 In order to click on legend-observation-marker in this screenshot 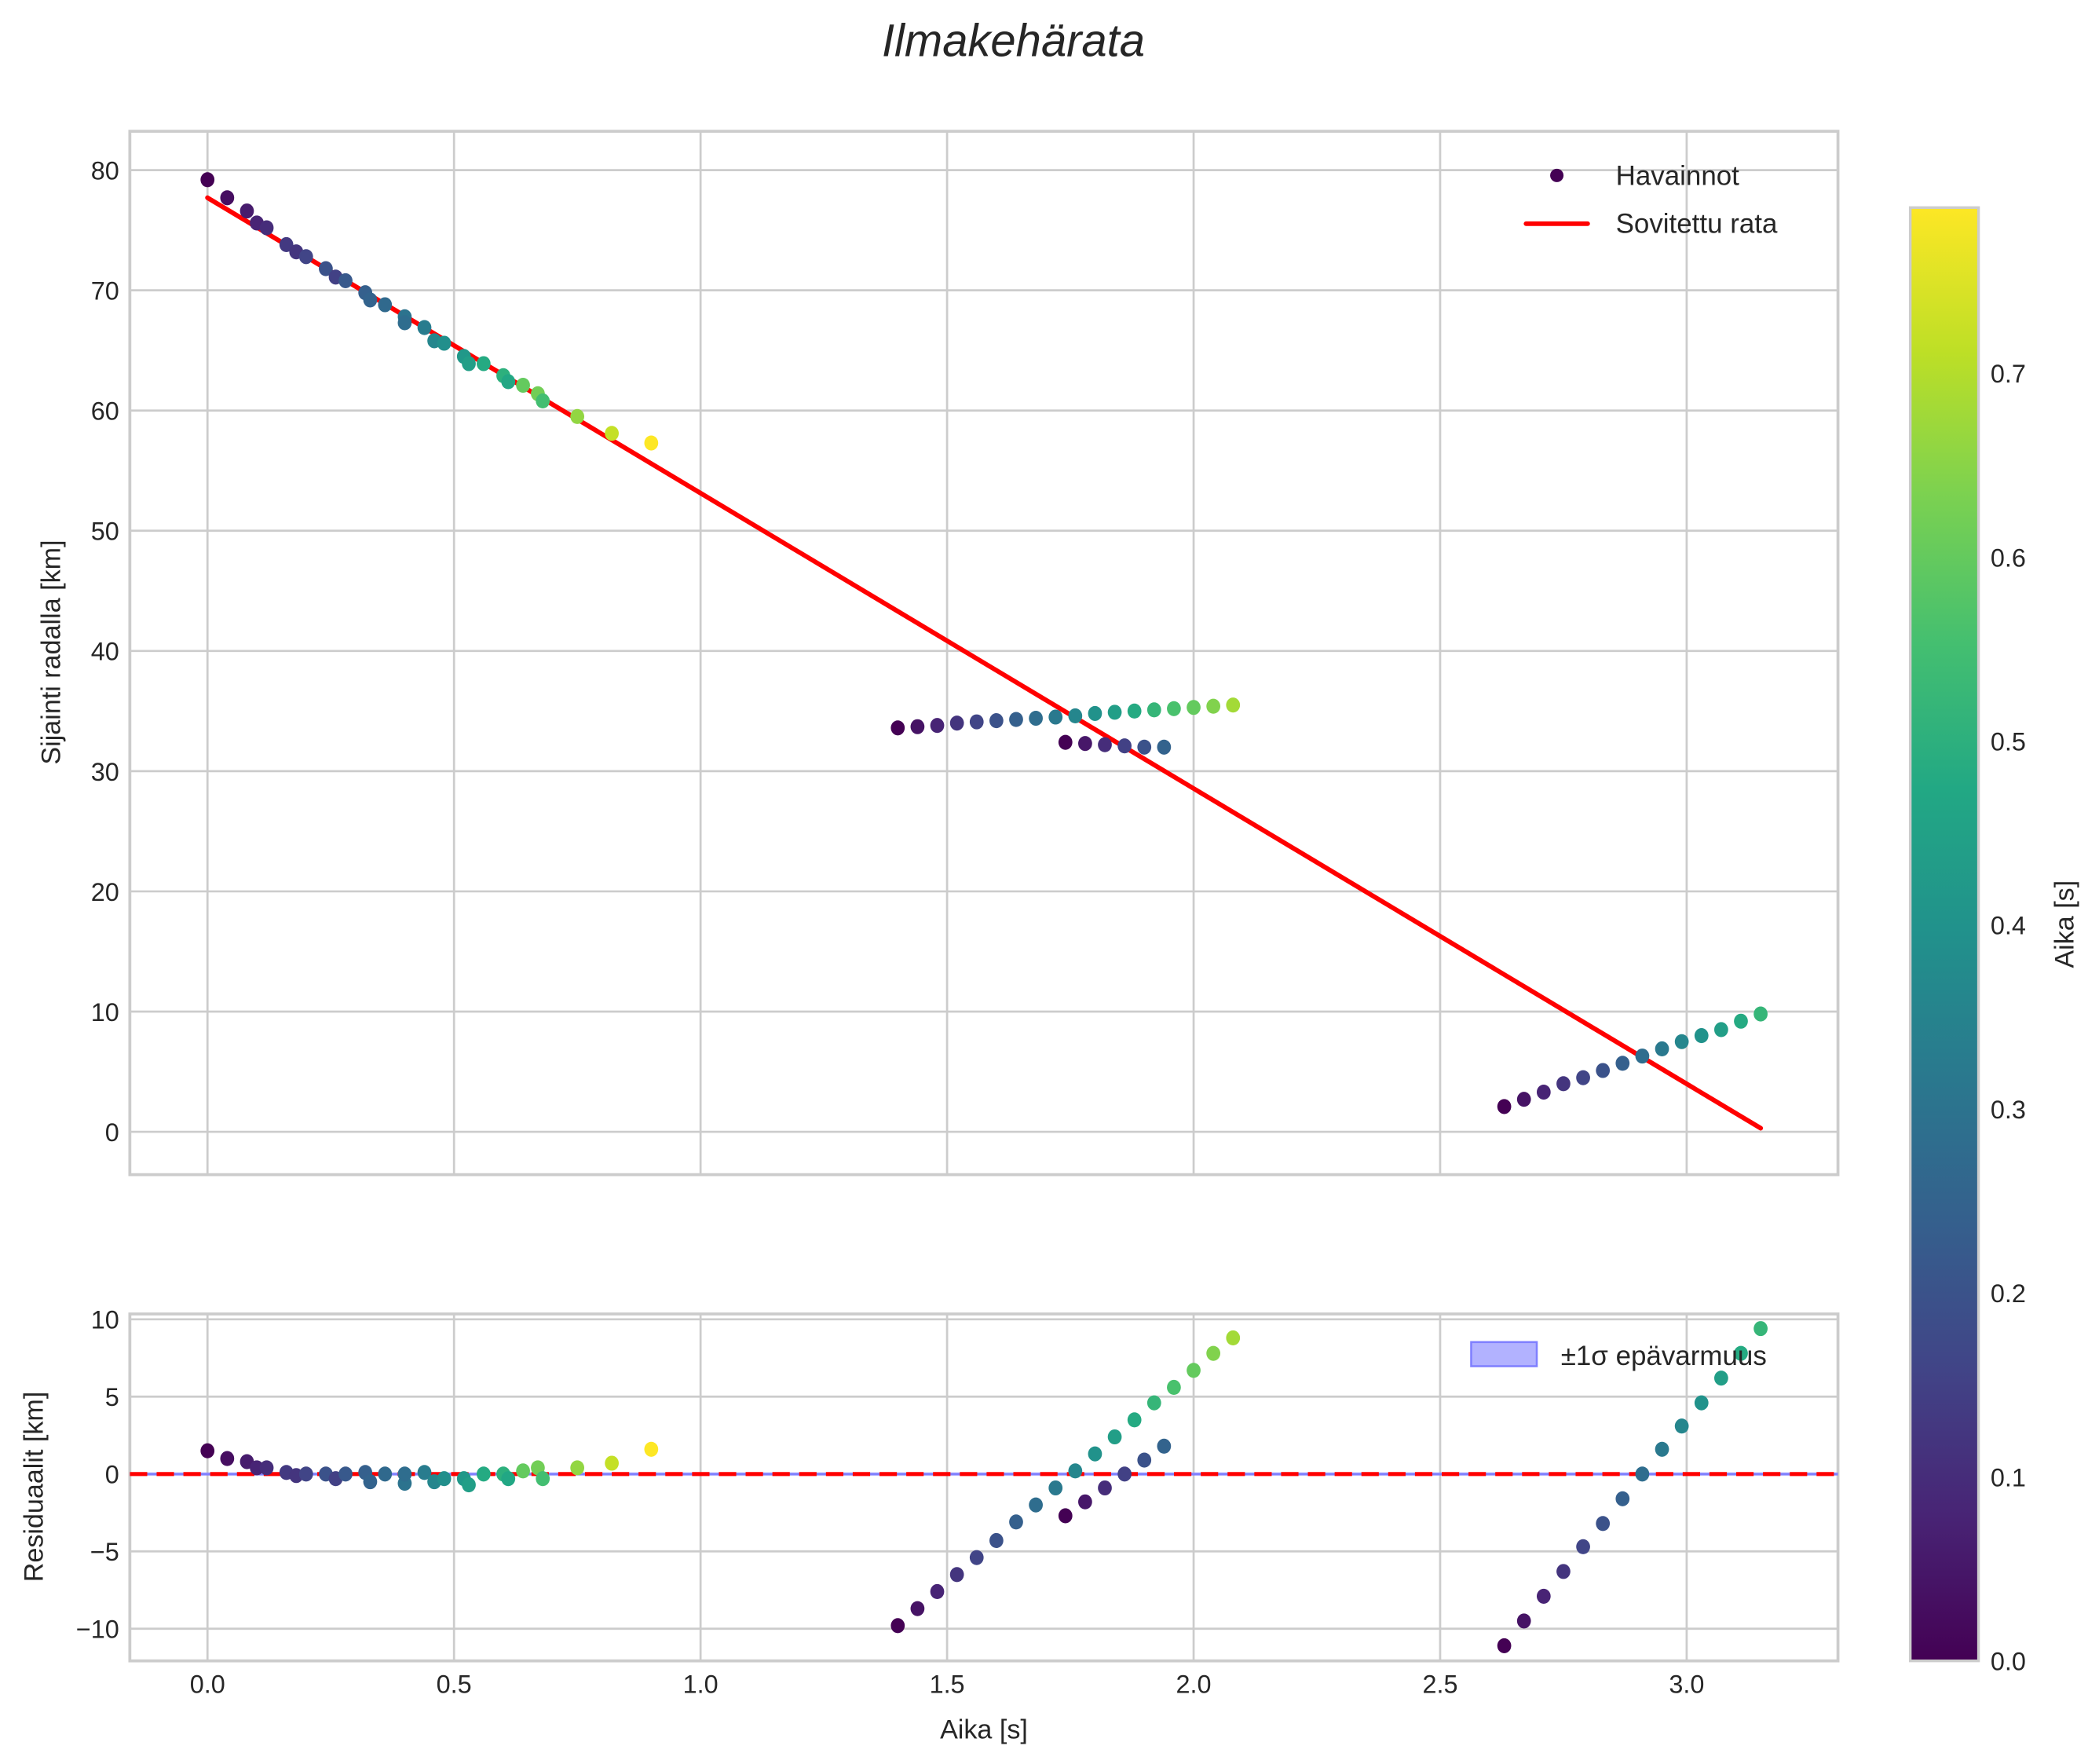, I will do `click(1557, 175)`.